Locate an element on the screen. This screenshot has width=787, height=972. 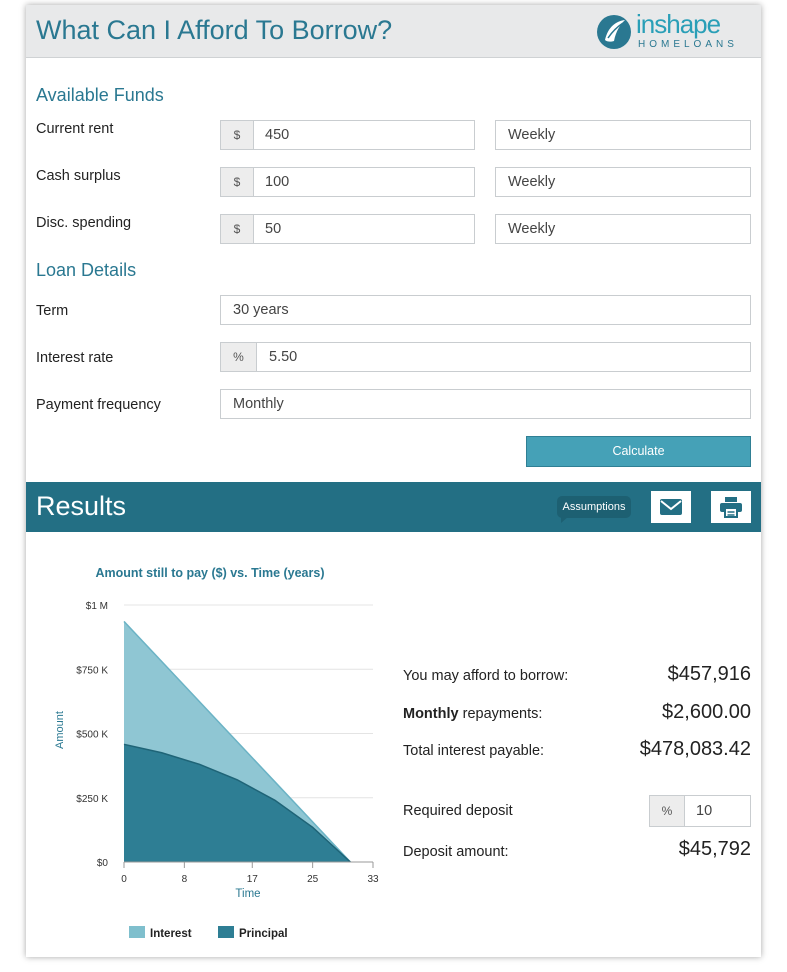
legend-label-interest: Interest is located at coordinates (171, 934).